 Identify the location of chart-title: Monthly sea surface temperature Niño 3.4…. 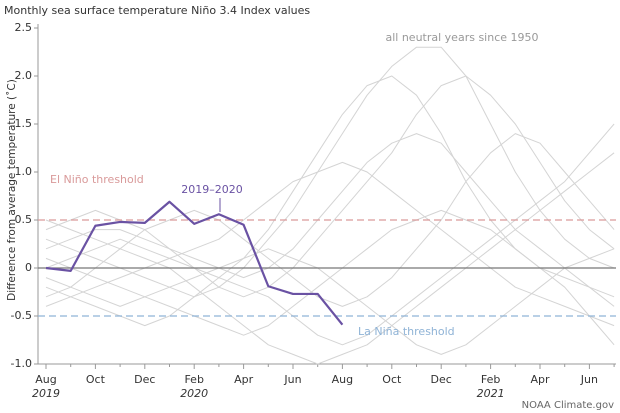
(157, 10).